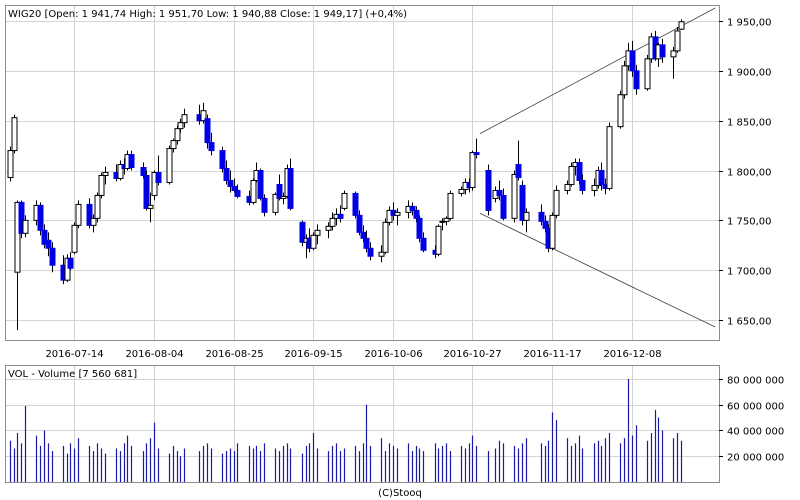  Describe the element at coordinates (154, 354) in the screenshot. I see `x-tick-label: 2016-08-04` at that location.